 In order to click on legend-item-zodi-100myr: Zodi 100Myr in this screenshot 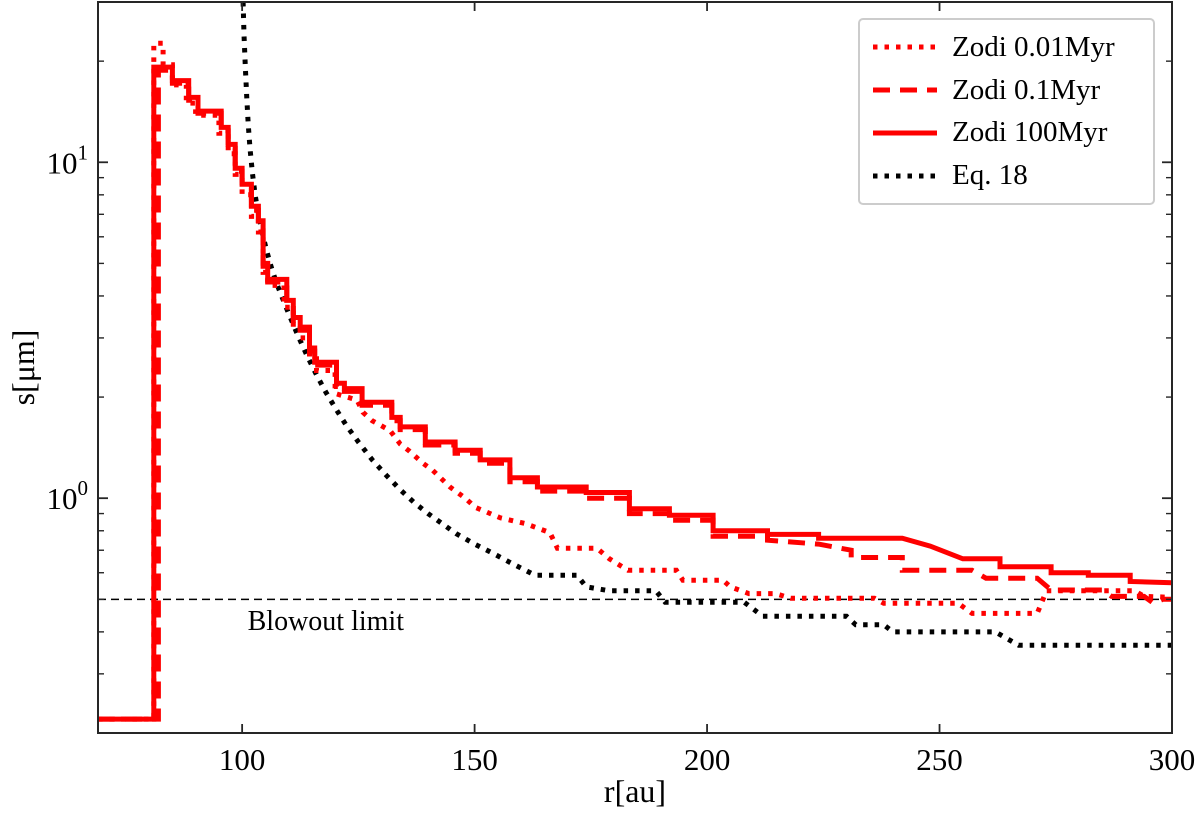, I will do `click(1006, 132)`.